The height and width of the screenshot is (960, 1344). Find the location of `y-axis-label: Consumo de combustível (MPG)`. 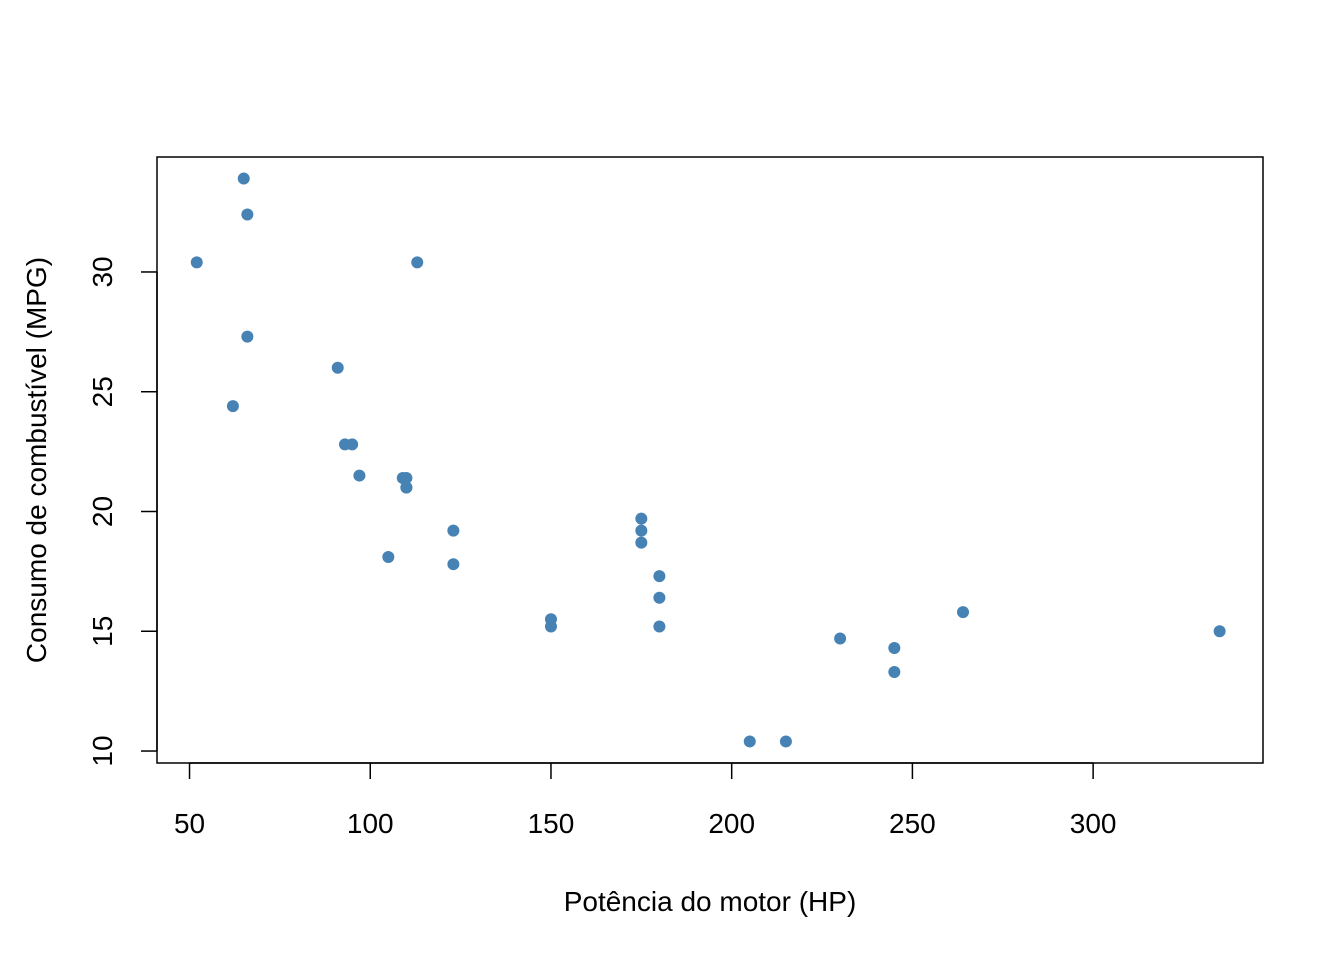

y-axis-label: Consumo de combustível (MPG) is located at coordinates (36, 460).